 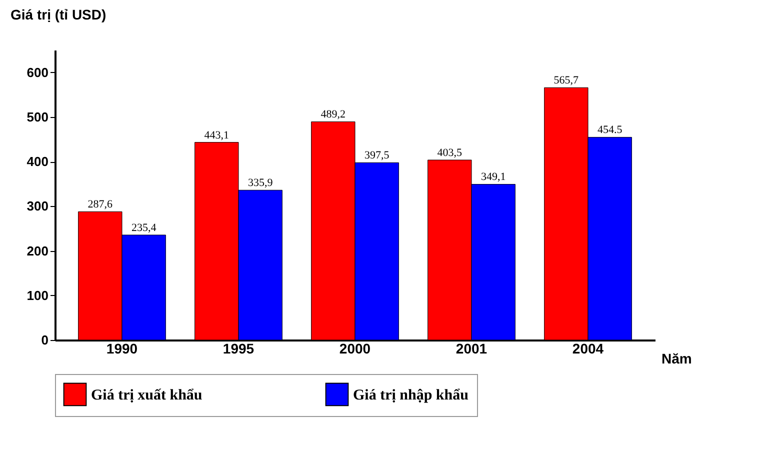 I want to click on legend-label: Giá trị nhập khẩu, so click(x=410, y=395).